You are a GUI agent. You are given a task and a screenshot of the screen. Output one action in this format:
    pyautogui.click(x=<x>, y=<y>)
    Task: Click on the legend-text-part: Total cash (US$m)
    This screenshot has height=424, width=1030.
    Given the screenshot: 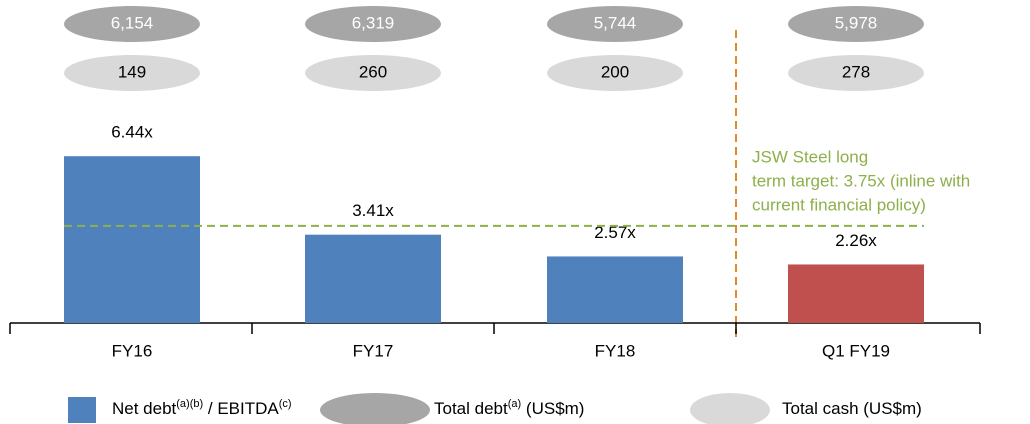 What is the action you would take?
    pyautogui.click(x=852, y=408)
    